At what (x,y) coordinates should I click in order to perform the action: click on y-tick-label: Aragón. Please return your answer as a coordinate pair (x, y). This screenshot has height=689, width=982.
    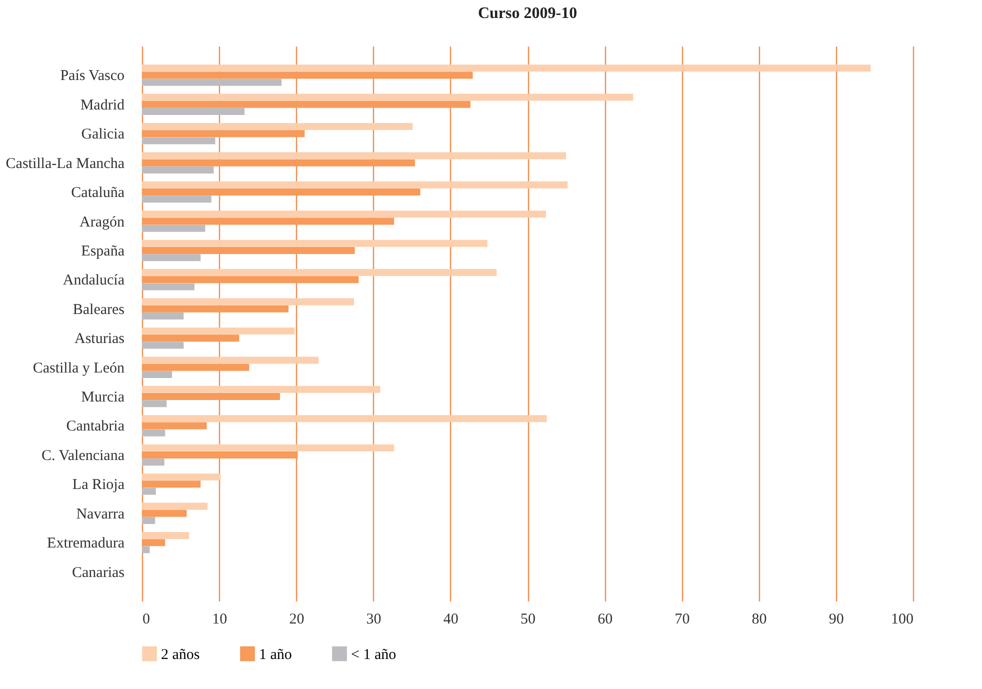
    Looking at the image, I should click on (102, 222).